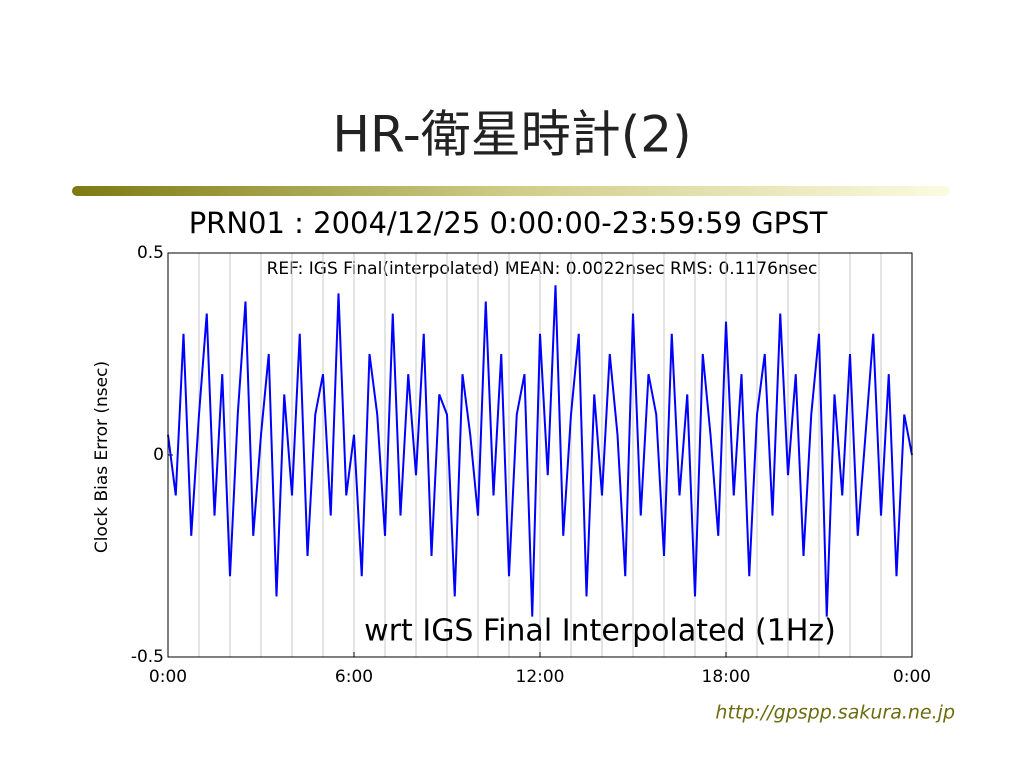  Describe the element at coordinates (150, 253) in the screenshot. I see `y-tick-label: 0.5` at that location.